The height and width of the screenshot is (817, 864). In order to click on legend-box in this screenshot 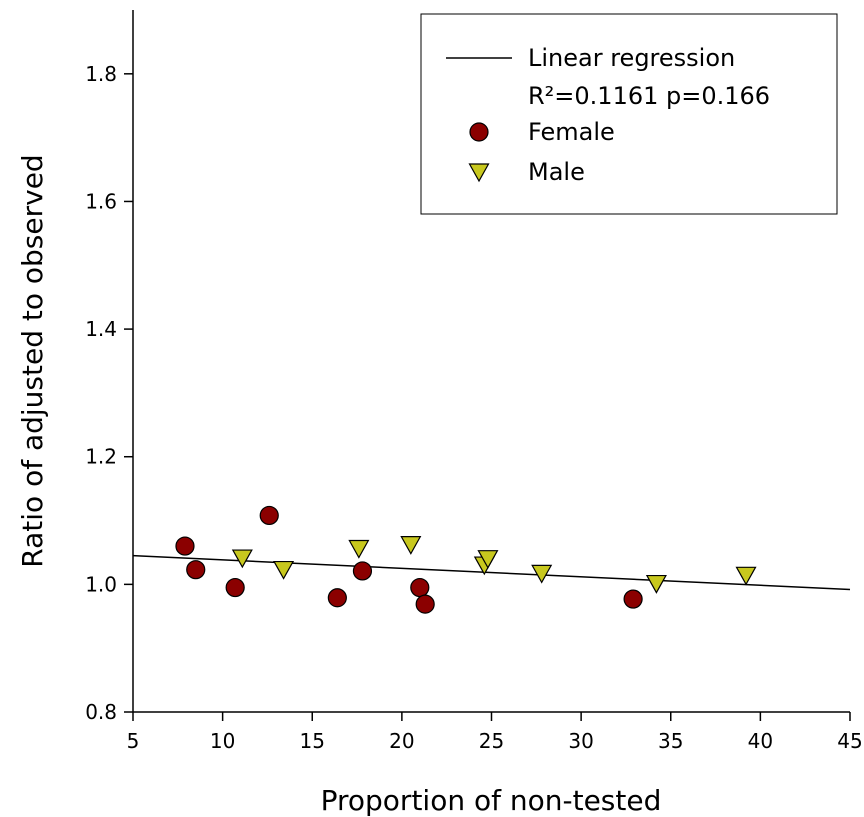, I will do `click(629, 114)`.